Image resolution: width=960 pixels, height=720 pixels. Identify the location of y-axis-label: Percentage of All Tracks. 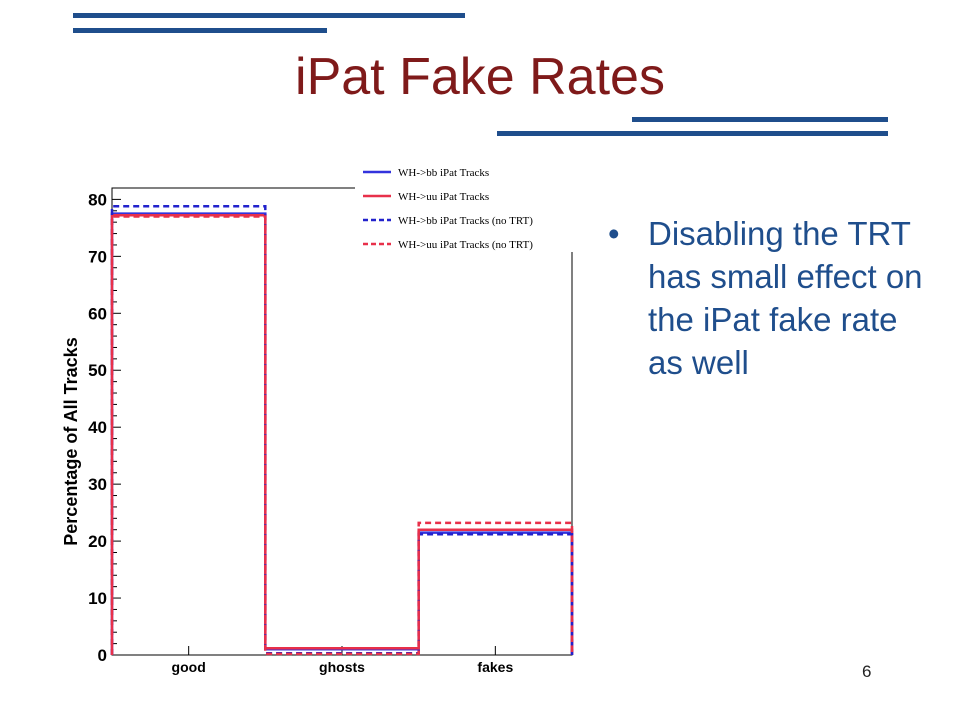
(71, 441).